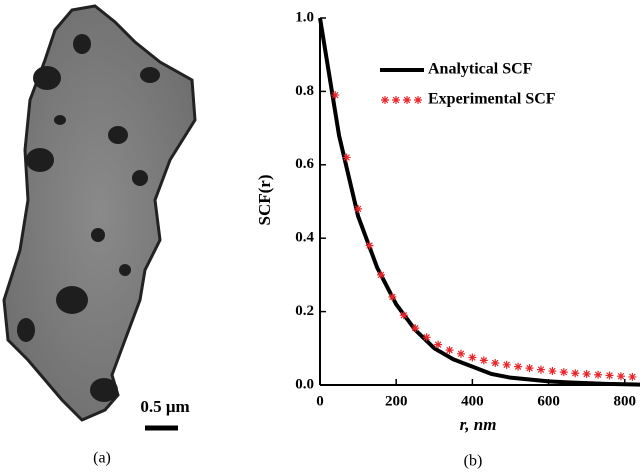  I want to click on panel-label: (a), so click(102, 458).